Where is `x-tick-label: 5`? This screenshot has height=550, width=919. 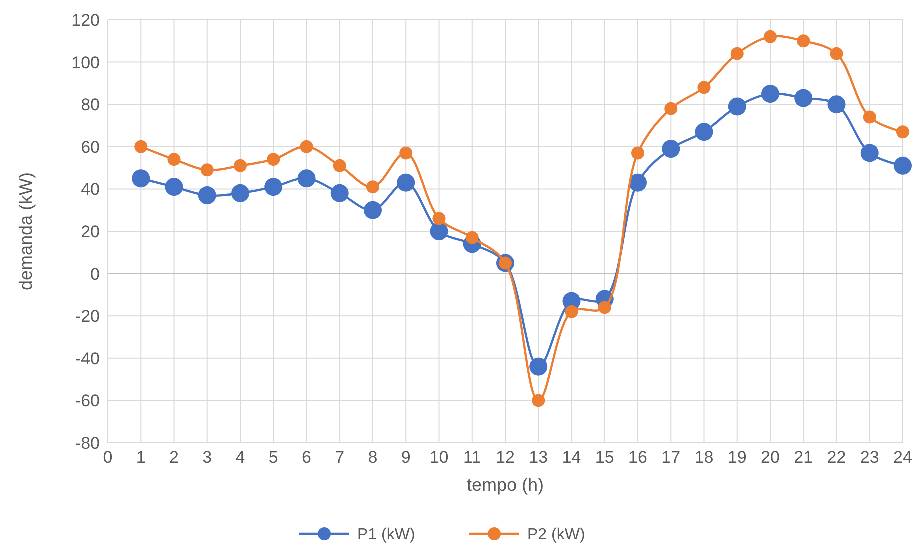 x-tick-label: 5 is located at coordinates (273, 457).